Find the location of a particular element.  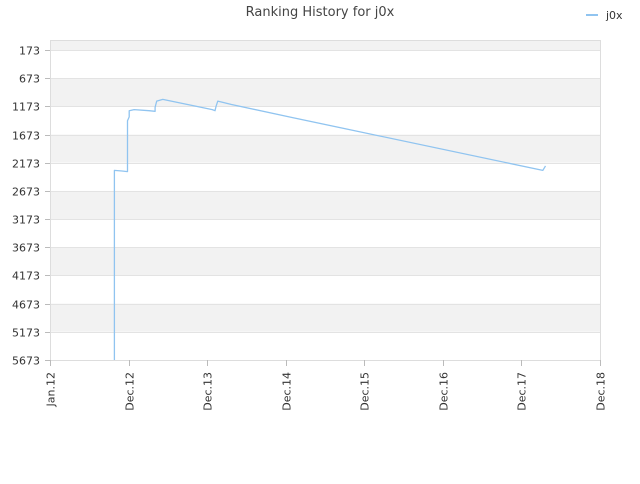

x-tick-label: Jan.12 is located at coordinates (51, 389).